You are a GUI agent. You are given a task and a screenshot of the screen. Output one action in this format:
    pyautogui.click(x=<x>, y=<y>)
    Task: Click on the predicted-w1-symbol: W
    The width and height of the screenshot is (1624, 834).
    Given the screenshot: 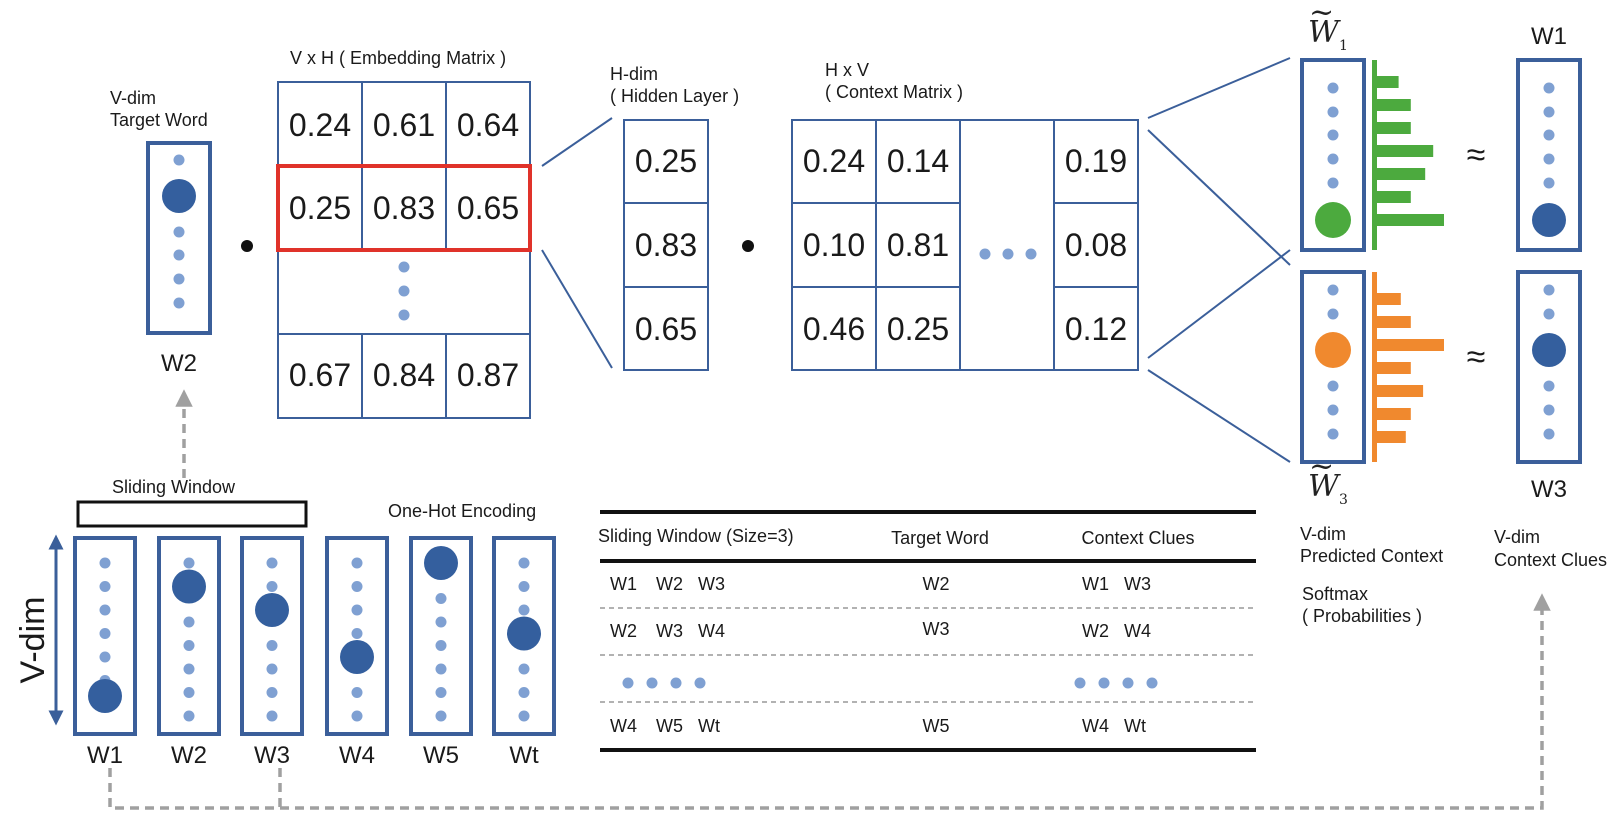 What is the action you would take?
    pyautogui.click(x=1324, y=32)
    